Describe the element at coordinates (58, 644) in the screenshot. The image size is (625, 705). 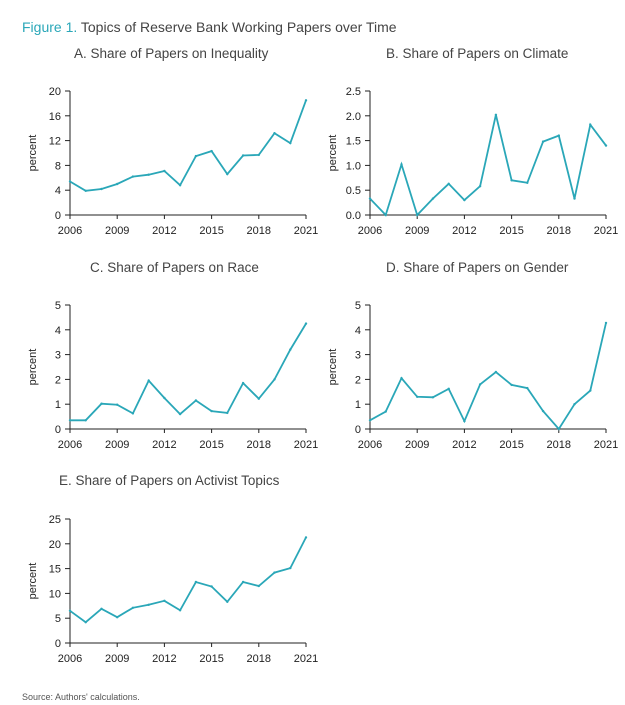
I see `panel-e-y-tick-label: 0` at that location.